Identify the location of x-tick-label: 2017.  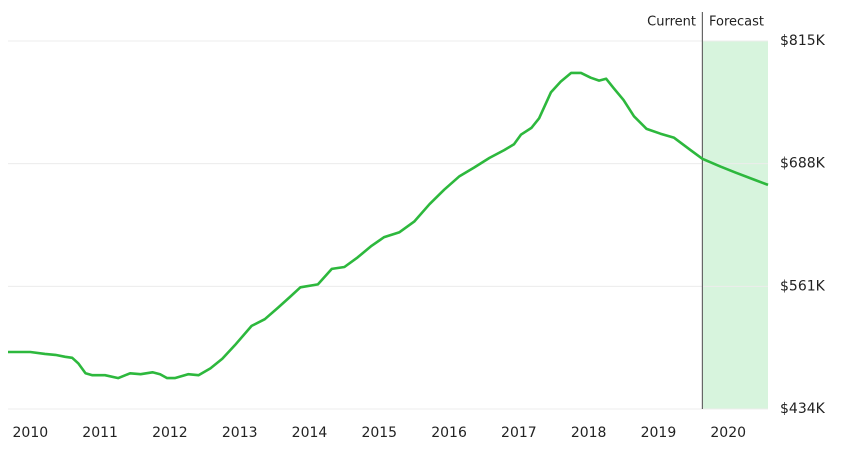
(519, 433).